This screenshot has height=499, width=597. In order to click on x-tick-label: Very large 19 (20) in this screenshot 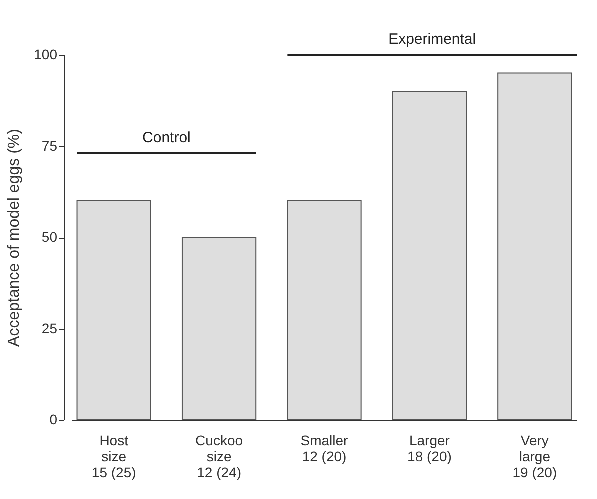, I will do `click(535, 456)`.